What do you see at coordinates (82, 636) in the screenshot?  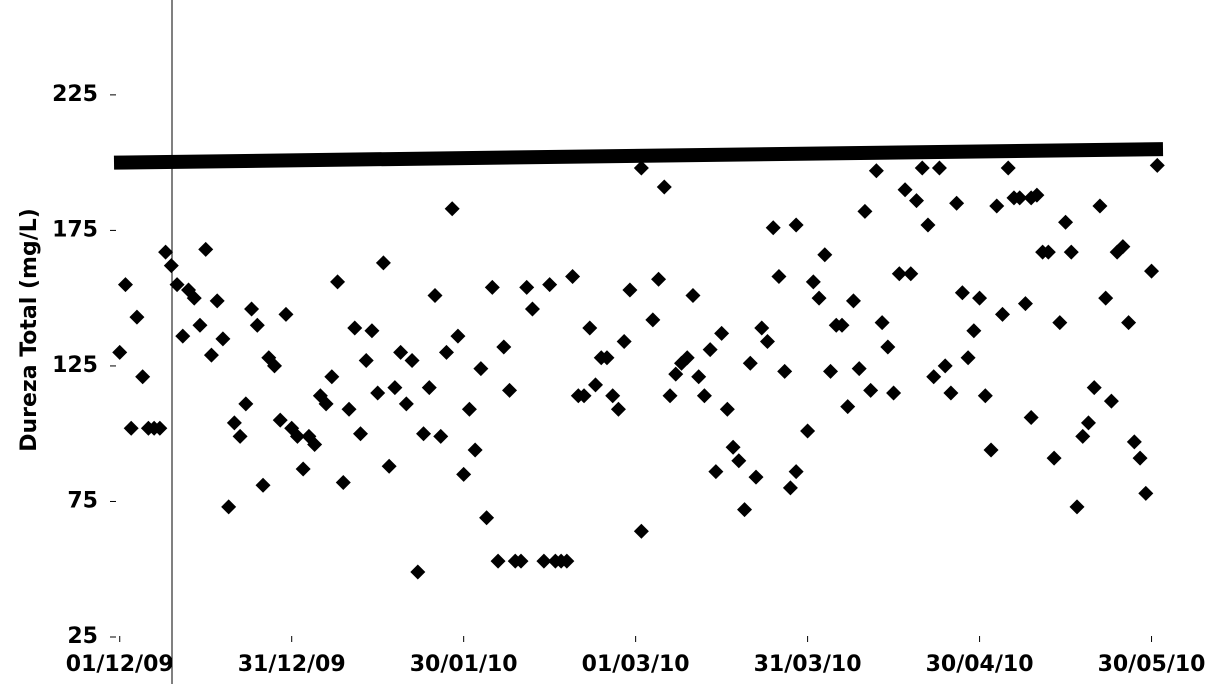 I see `y-tick-label: 25` at bounding box center [82, 636].